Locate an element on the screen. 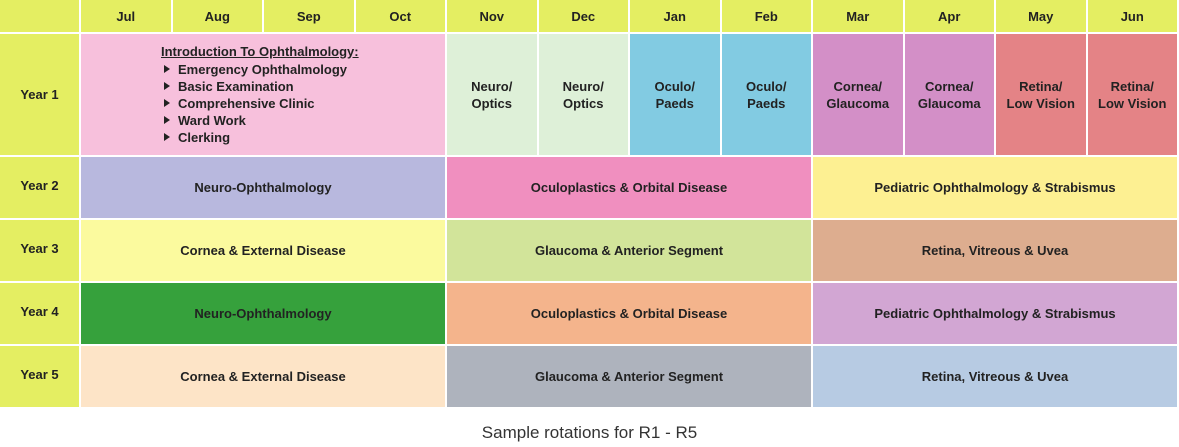 This screenshot has width=1179, height=447. month-header: Nov is located at coordinates (492, 16).